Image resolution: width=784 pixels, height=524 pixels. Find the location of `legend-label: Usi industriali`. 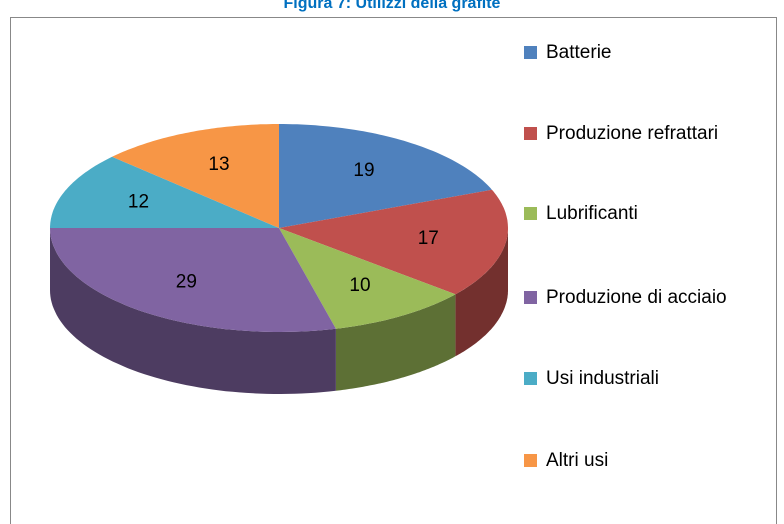

legend-label: Usi industriali is located at coordinates (602, 378).